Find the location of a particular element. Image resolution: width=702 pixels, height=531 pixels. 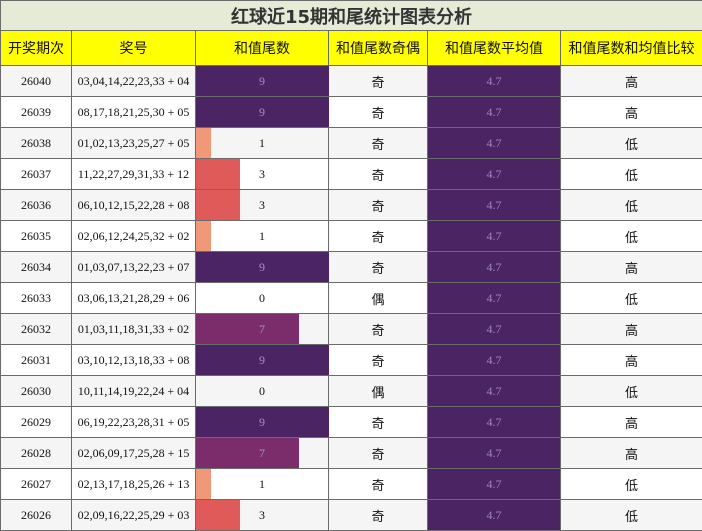

tail-cell: 7 is located at coordinates (262, 329).